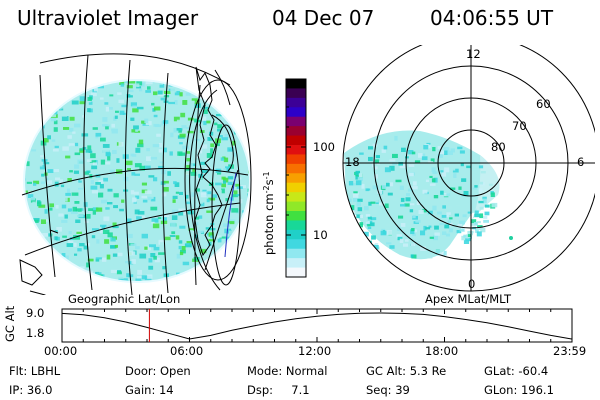 The width and height of the screenshot is (600, 400). I want to click on mlat-label-60: 60, so click(543, 104).